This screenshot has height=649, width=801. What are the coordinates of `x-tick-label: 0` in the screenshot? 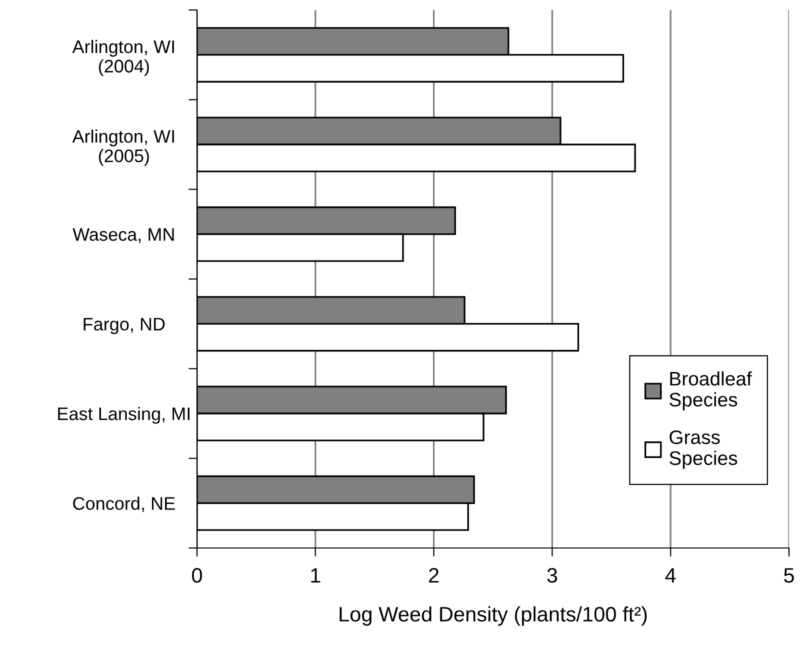 It's located at (197, 575).